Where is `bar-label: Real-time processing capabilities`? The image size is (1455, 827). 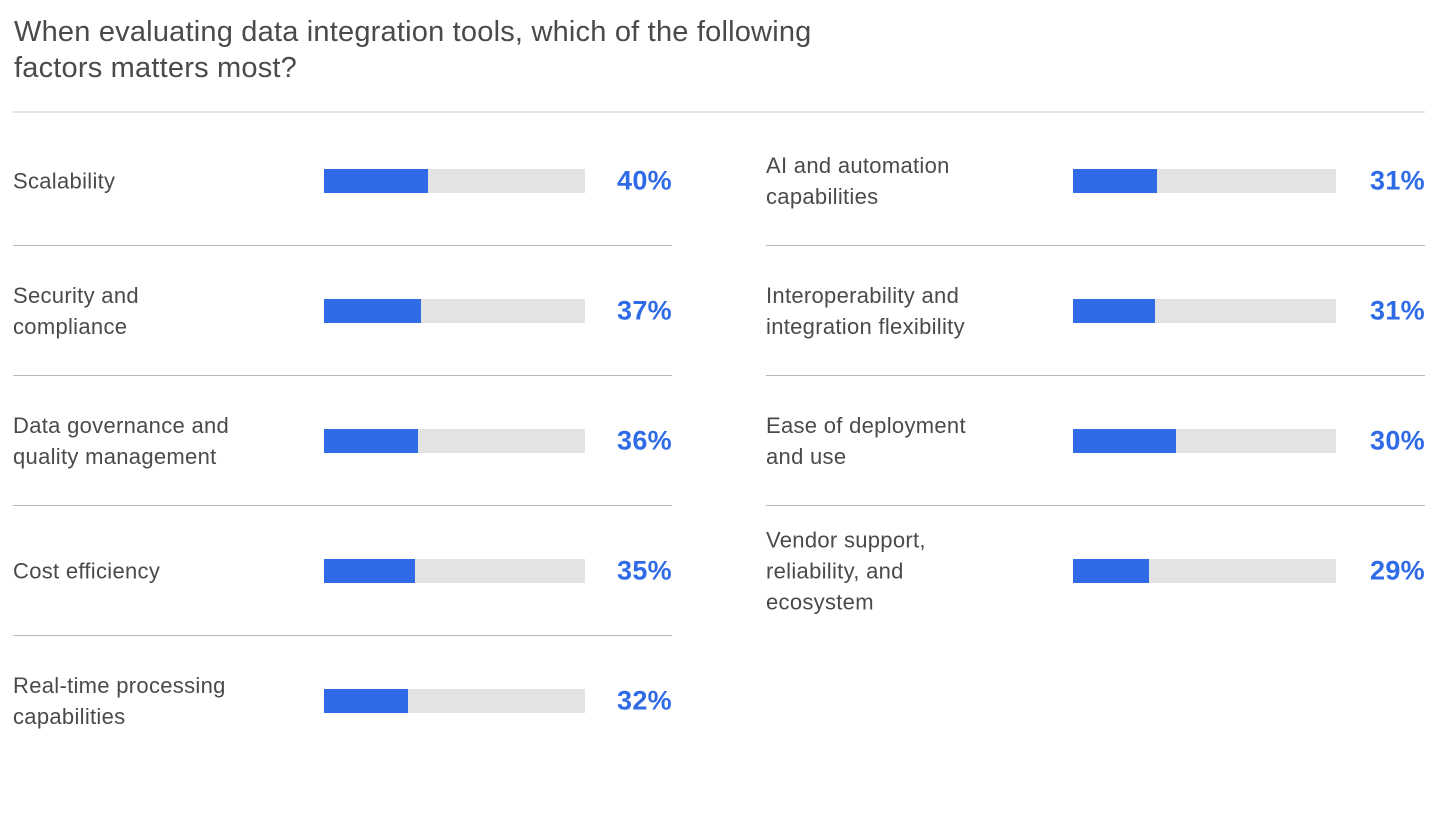 bar-label: Real-time processing capabilities is located at coordinates (119, 701).